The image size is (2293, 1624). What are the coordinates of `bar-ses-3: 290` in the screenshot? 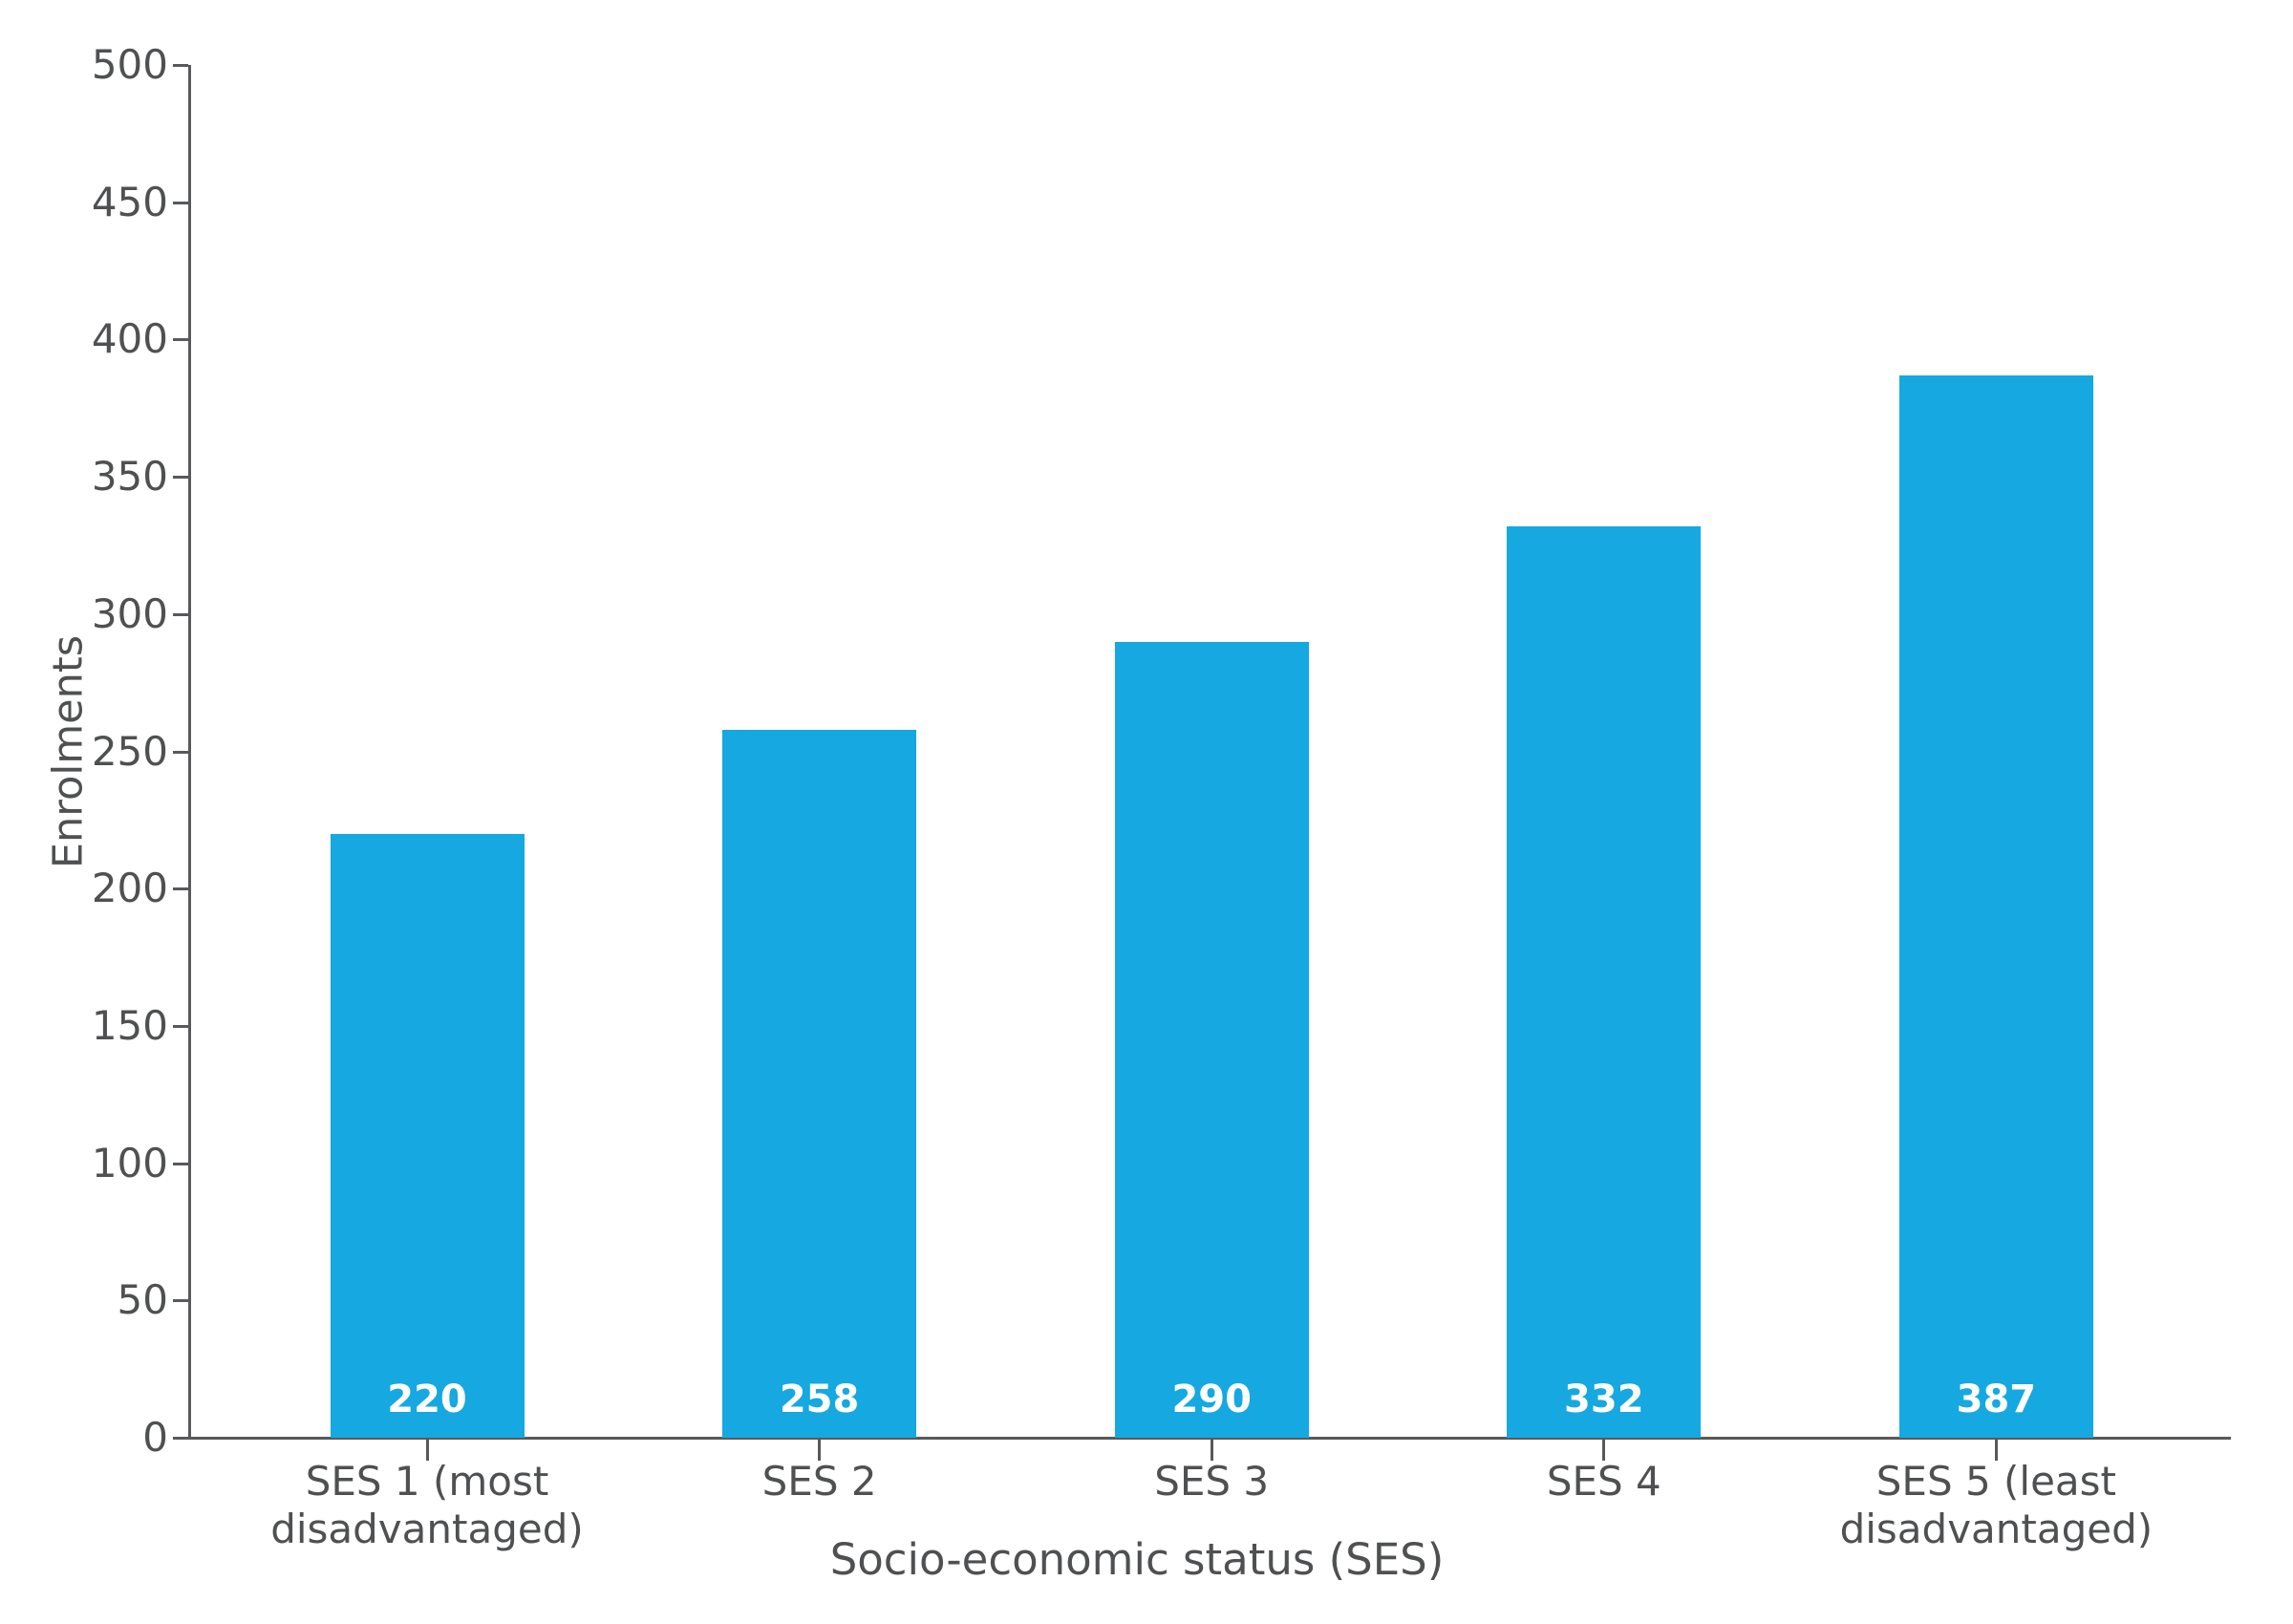 It's located at (1211, 1040).